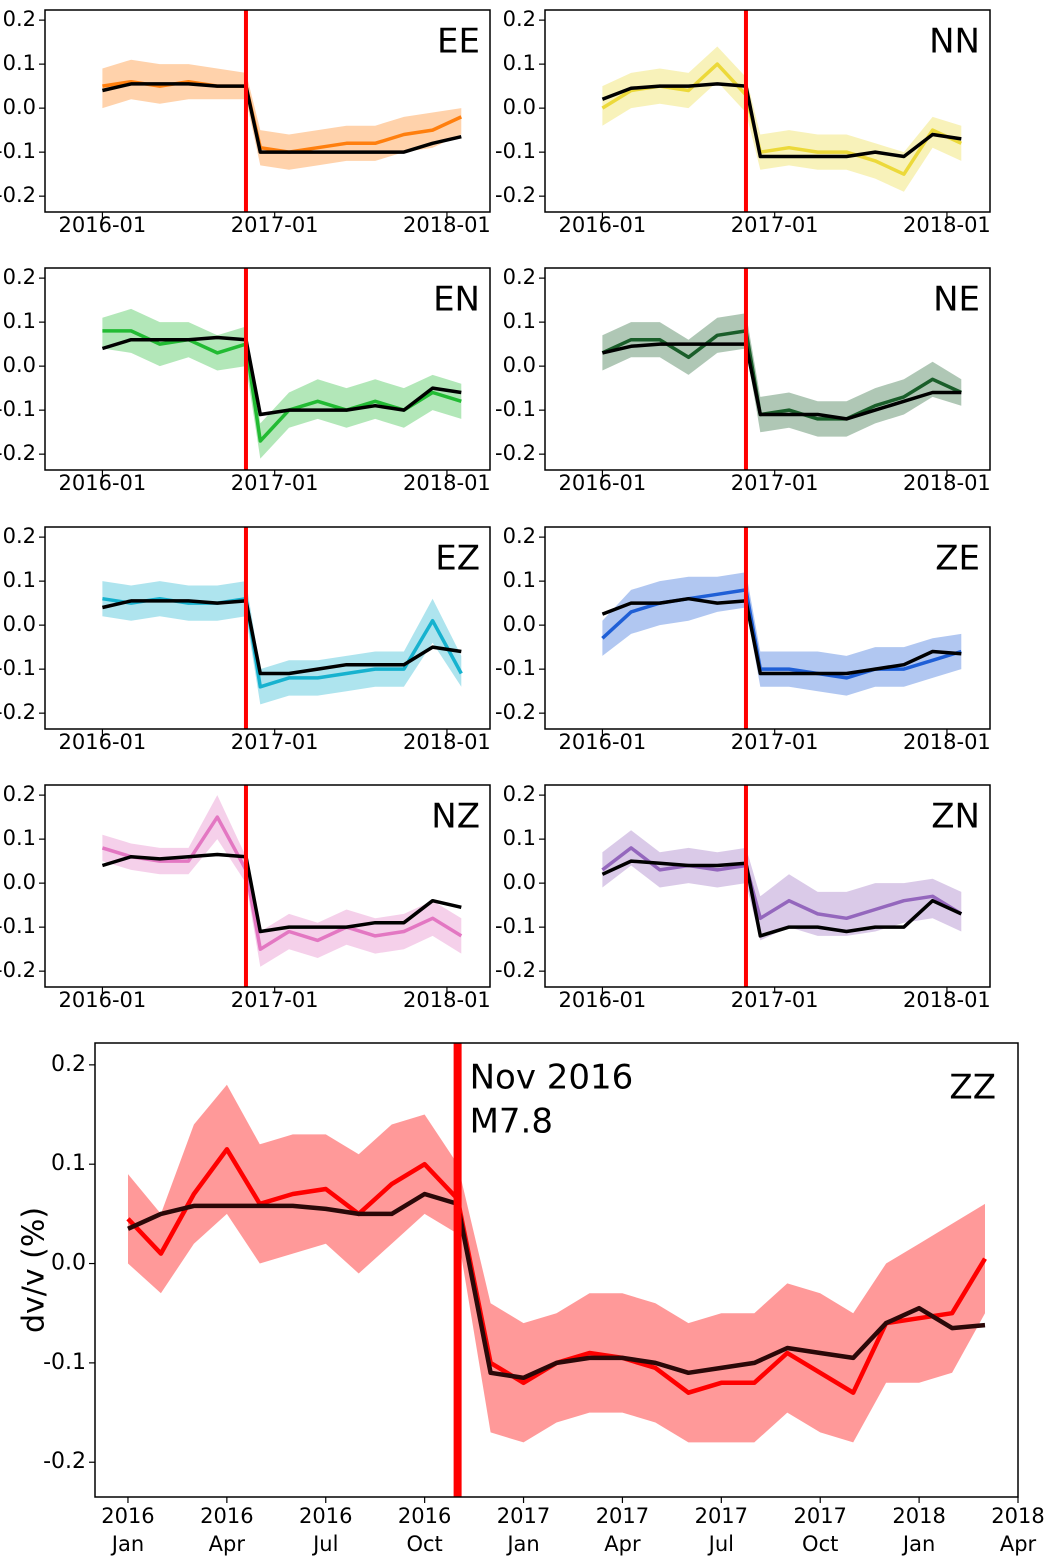 The width and height of the screenshot is (1047, 1558). I want to click on panel-title: ZZ, so click(972, 1088).